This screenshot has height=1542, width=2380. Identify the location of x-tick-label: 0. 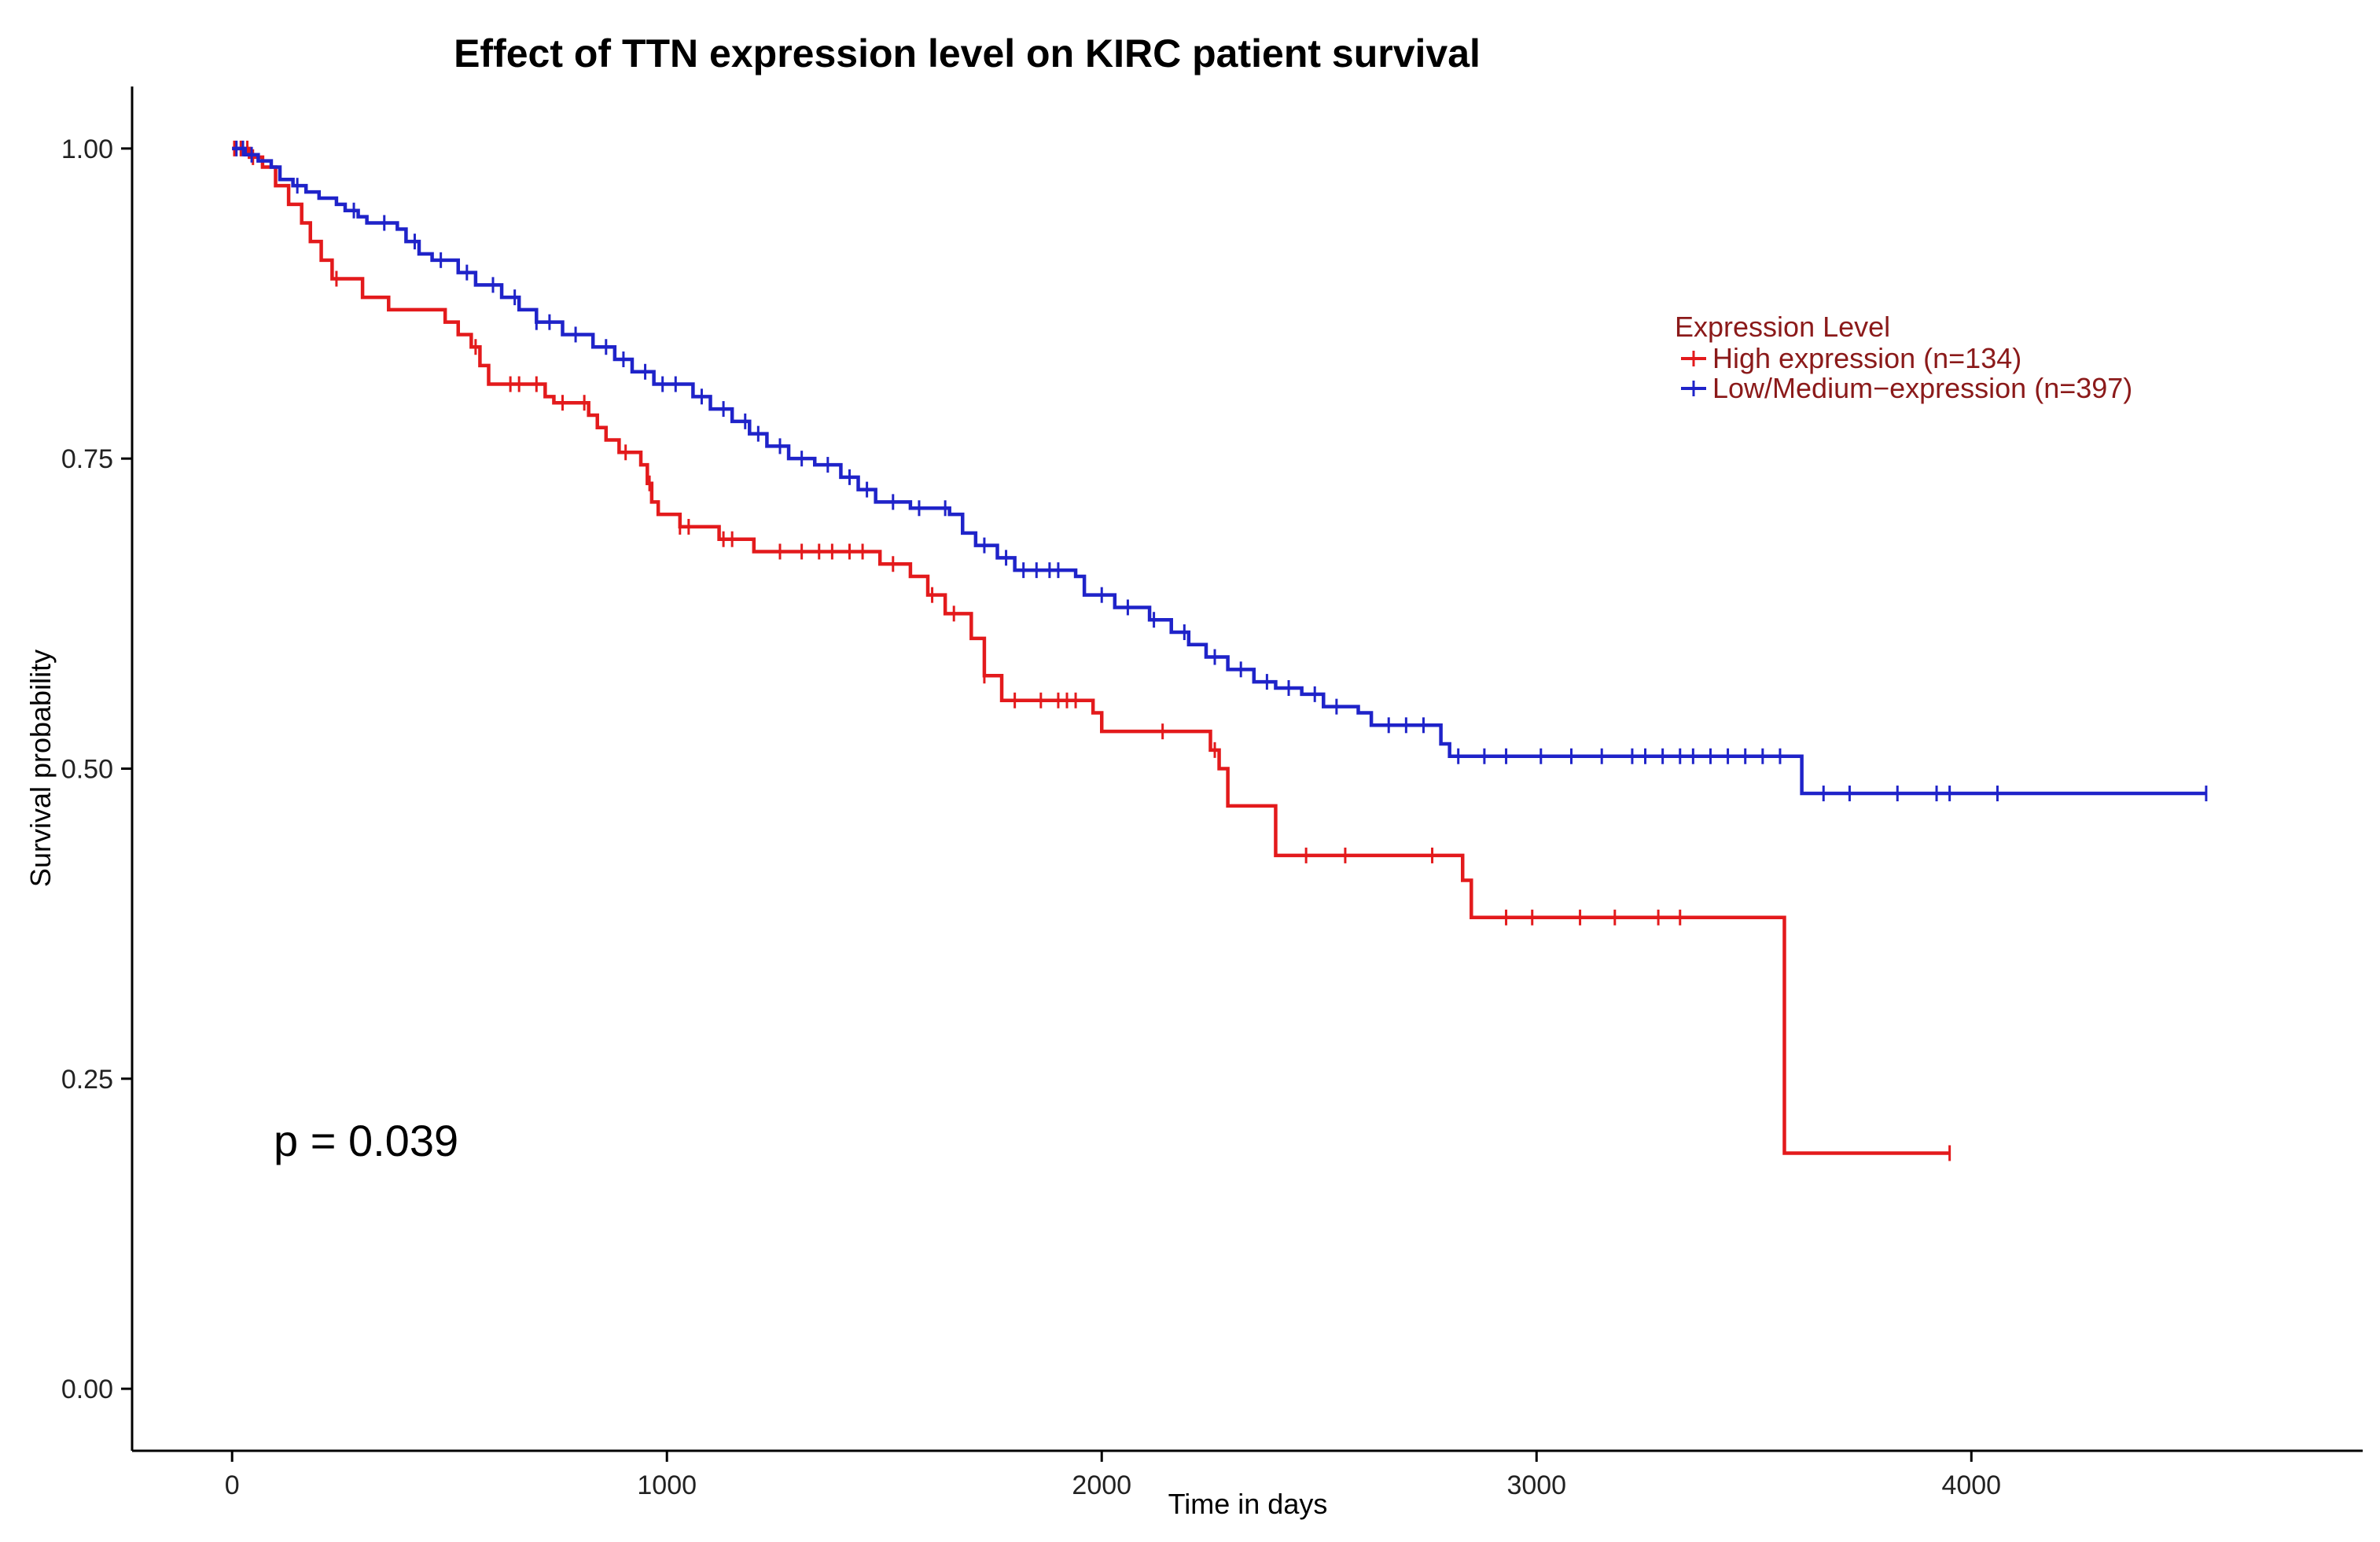
(232, 1485).